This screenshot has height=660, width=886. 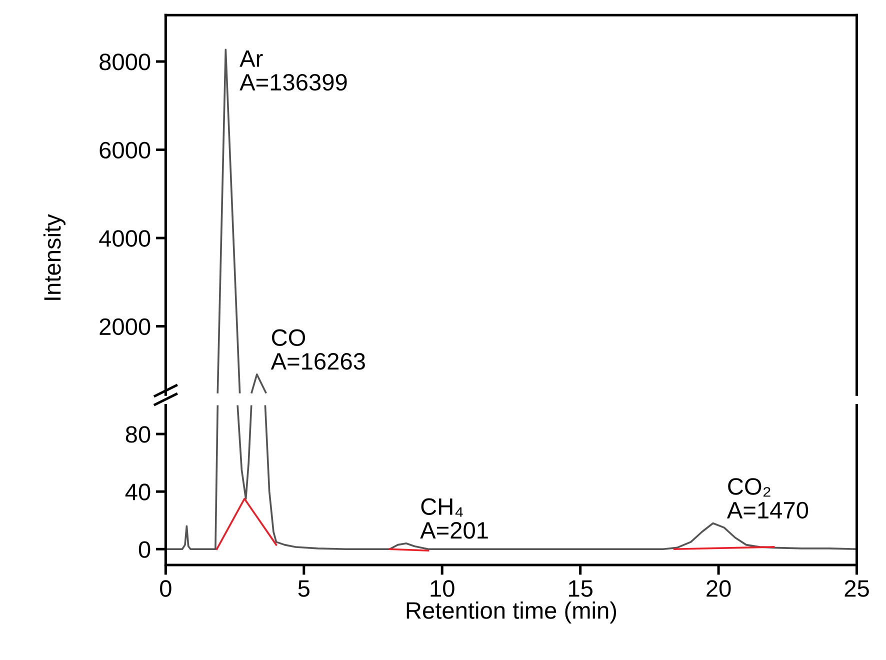 What do you see at coordinates (767, 498) in the screenshot?
I see `annotation: CO₂ A=1470` at bounding box center [767, 498].